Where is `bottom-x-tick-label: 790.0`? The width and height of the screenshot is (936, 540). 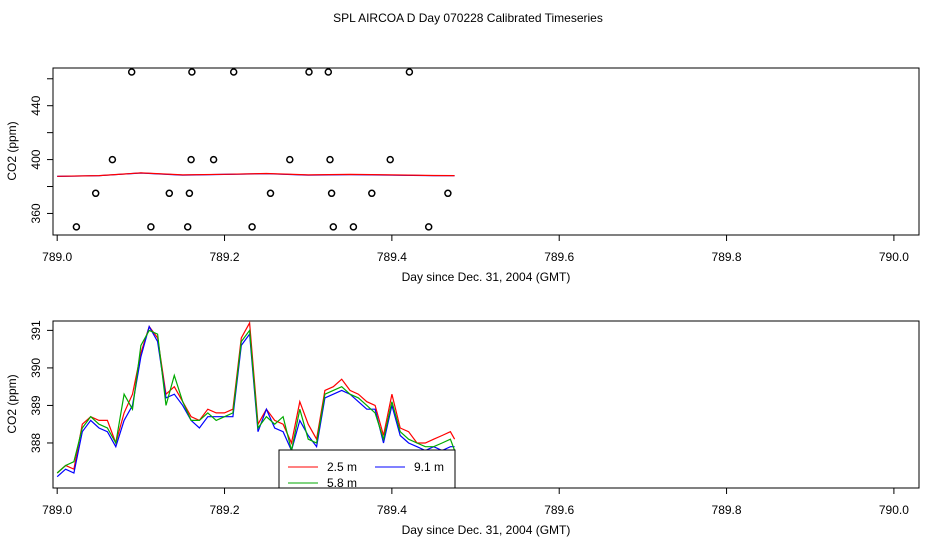 bottom-x-tick-label: 790.0 is located at coordinates (894, 510).